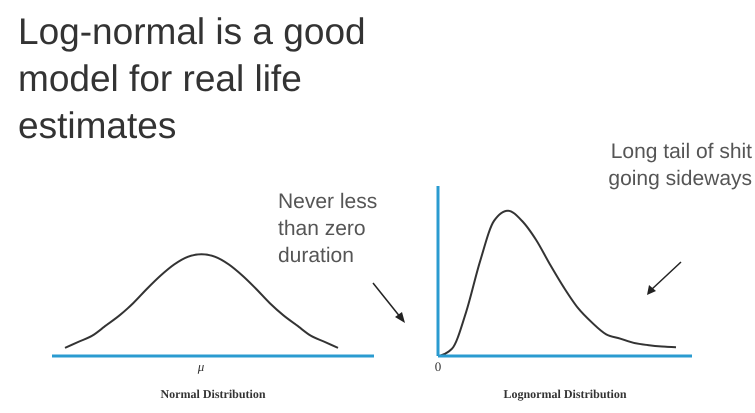 Image resolution: width=755 pixels, height=413 pixels. Describe the element at coordinates (213, 394) in the screenshot. I see `x-axis-title: Normal Distribution` at that location.